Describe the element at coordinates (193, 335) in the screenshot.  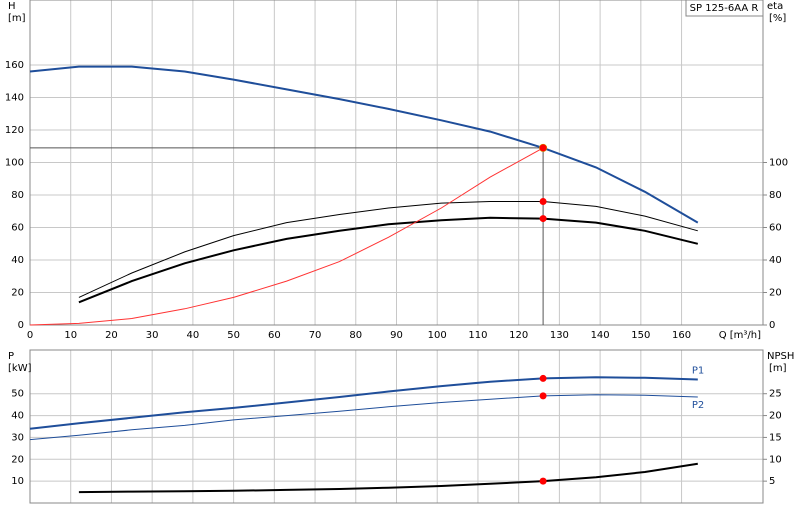
I see `x-tick-label: 40` at that location.